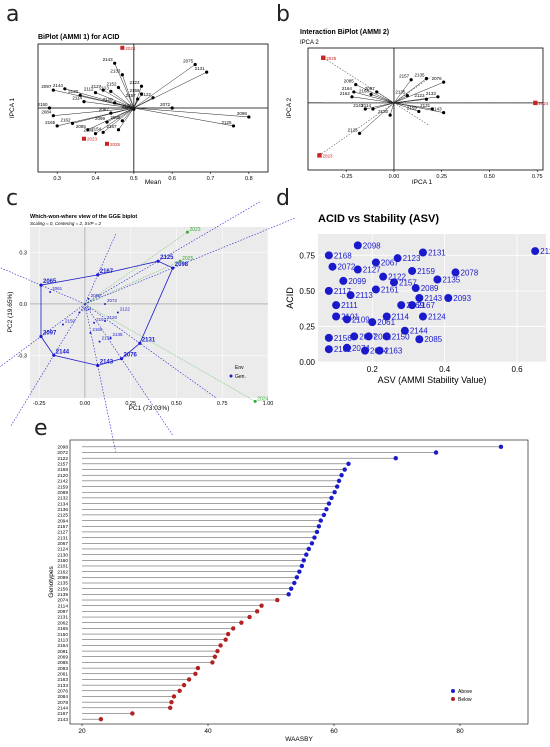 The height and width of the screenshot is (747, 550). Describe the element at coordinates (331, 58) in the screenshot. I see `panel-b-env-label: 2025` at that location.